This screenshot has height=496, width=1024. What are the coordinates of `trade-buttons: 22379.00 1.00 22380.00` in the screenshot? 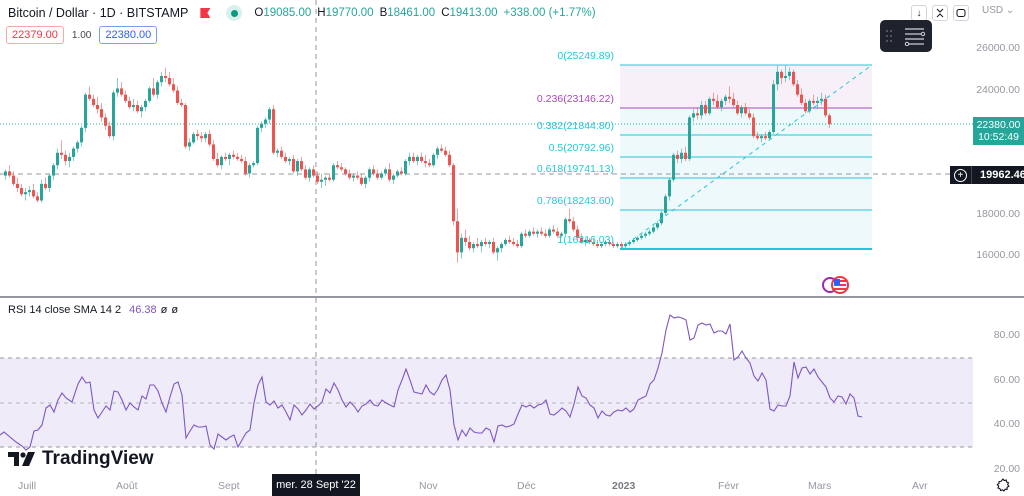 It's located at (82, 35).